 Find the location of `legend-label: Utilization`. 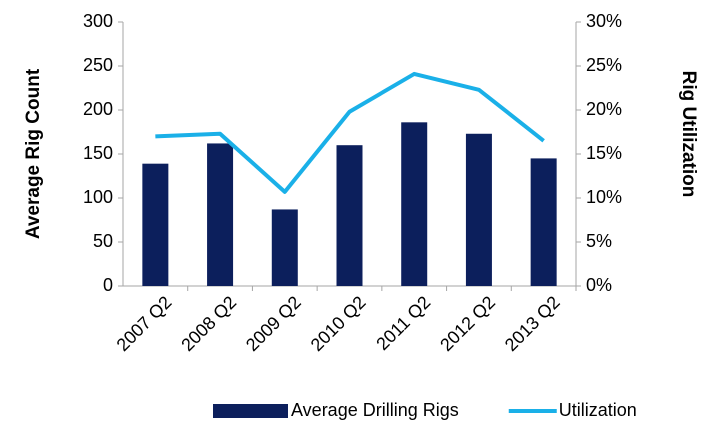

legend-label: Utilization is located at coordinates (598, 410).